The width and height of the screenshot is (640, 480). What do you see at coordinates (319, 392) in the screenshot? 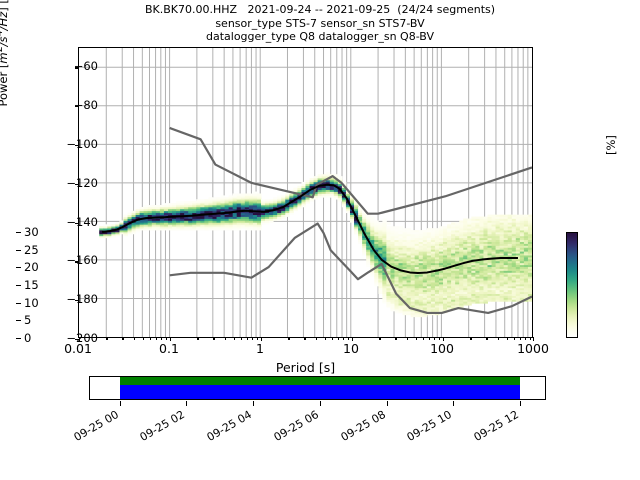
I see `timeline-blue-band` at bounding box center [319, 392].